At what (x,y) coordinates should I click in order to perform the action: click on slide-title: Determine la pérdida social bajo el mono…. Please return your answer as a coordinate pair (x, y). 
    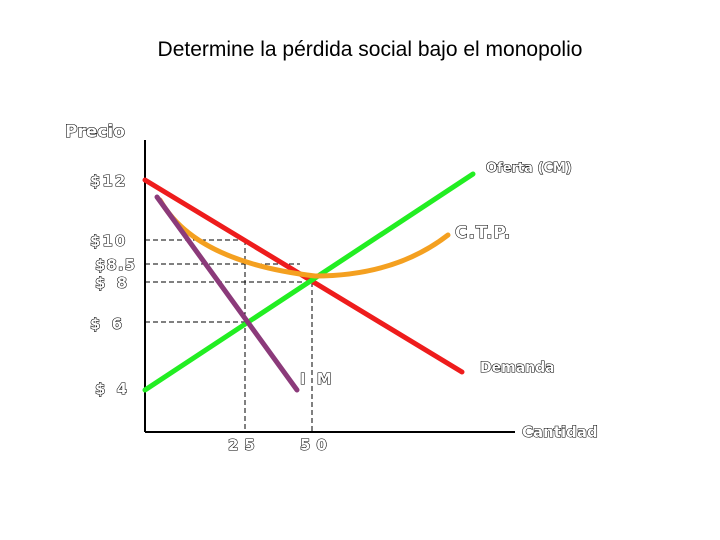
    Looking at the image, I should click on (370, 49).